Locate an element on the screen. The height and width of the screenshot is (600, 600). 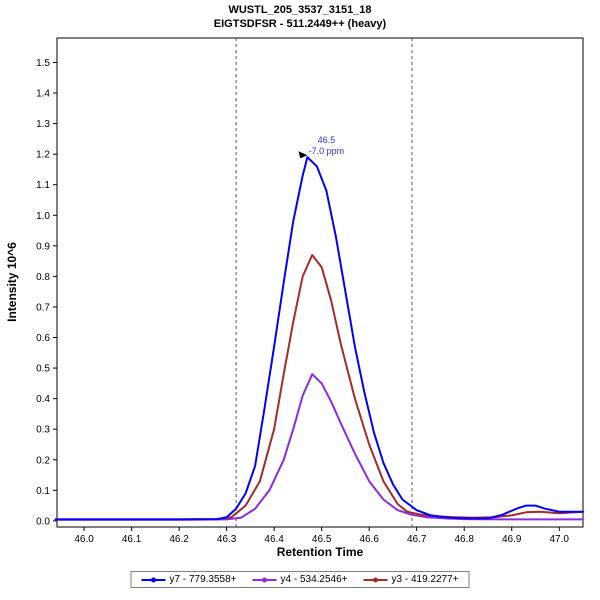
x-tick-label: 46.8 is located at coordinates (464, 539).